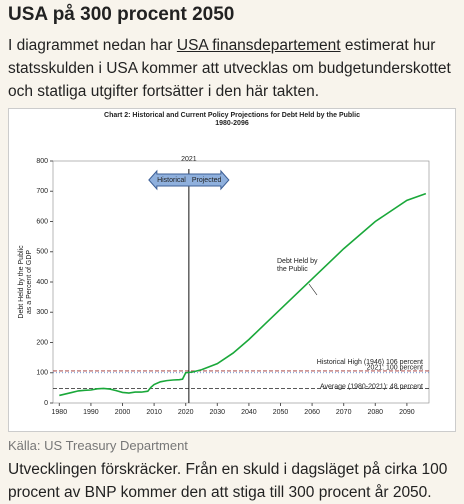 The image size is (464, 504). What do you see at coordinates (344, 412) in the screenshot?
I see `x-tick-label: 2070` at bounding box center [344, 412].